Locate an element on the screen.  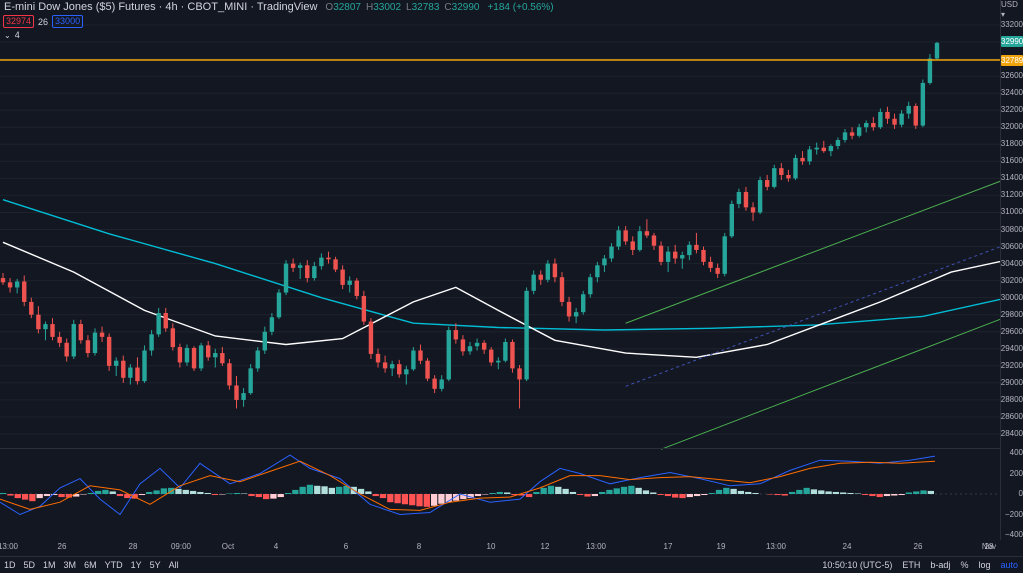
sell-button: 32974 is located at coordinates (19, 21).